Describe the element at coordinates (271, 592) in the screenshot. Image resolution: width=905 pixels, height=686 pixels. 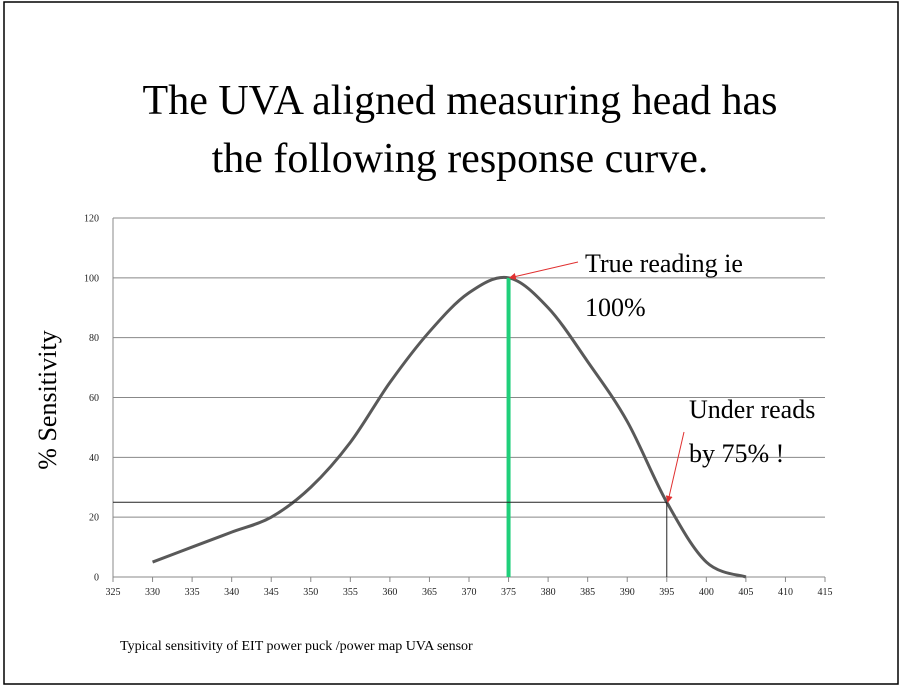
I see `x-tick-label: 345` at that location.